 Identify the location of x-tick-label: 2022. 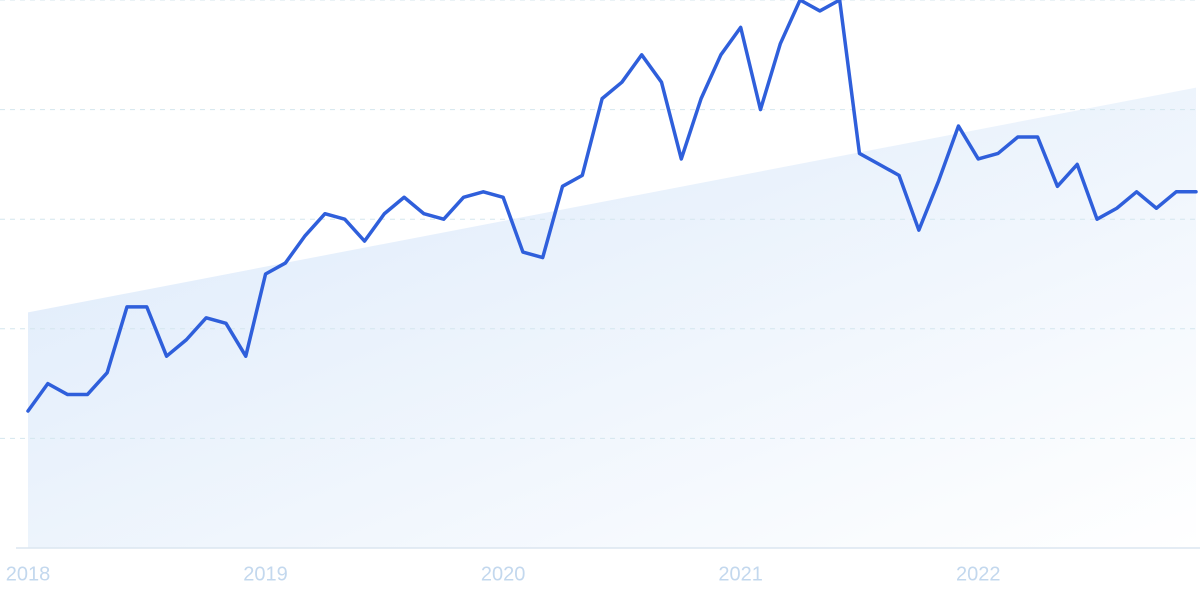
(978, 574).